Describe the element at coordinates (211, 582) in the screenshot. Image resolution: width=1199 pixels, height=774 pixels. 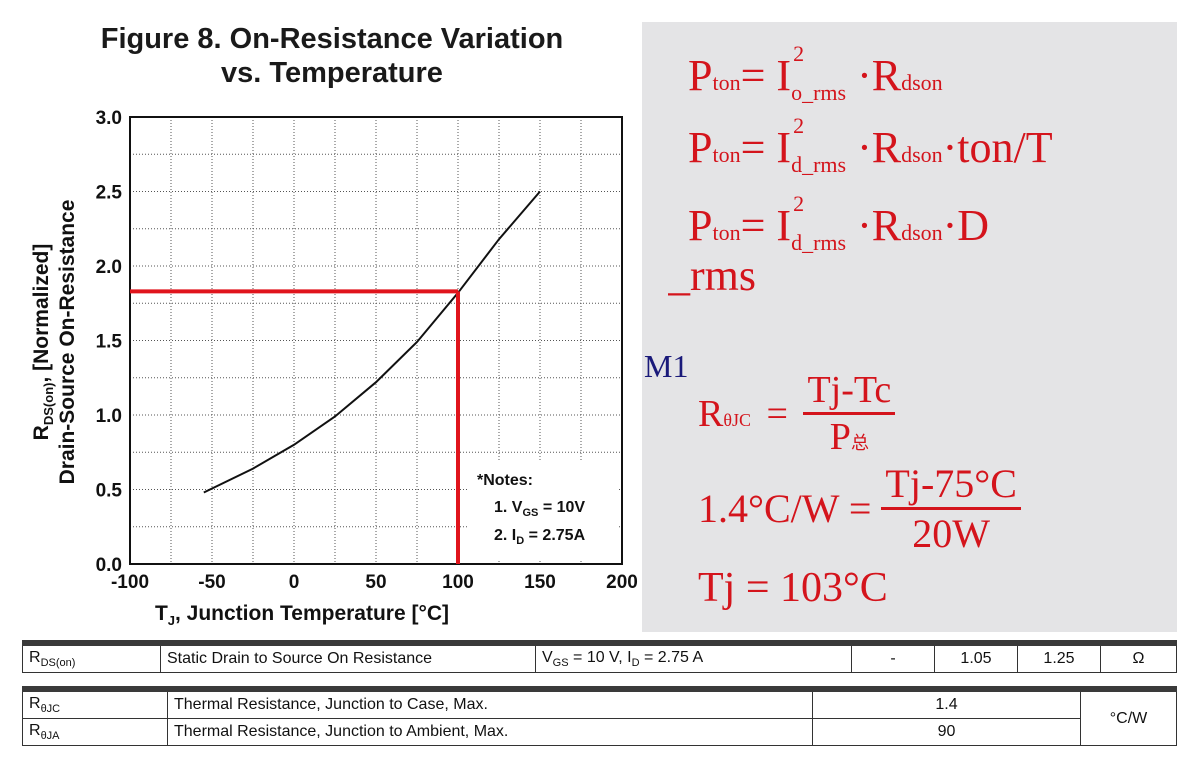
I see `x-tick-label: -50` at that location.